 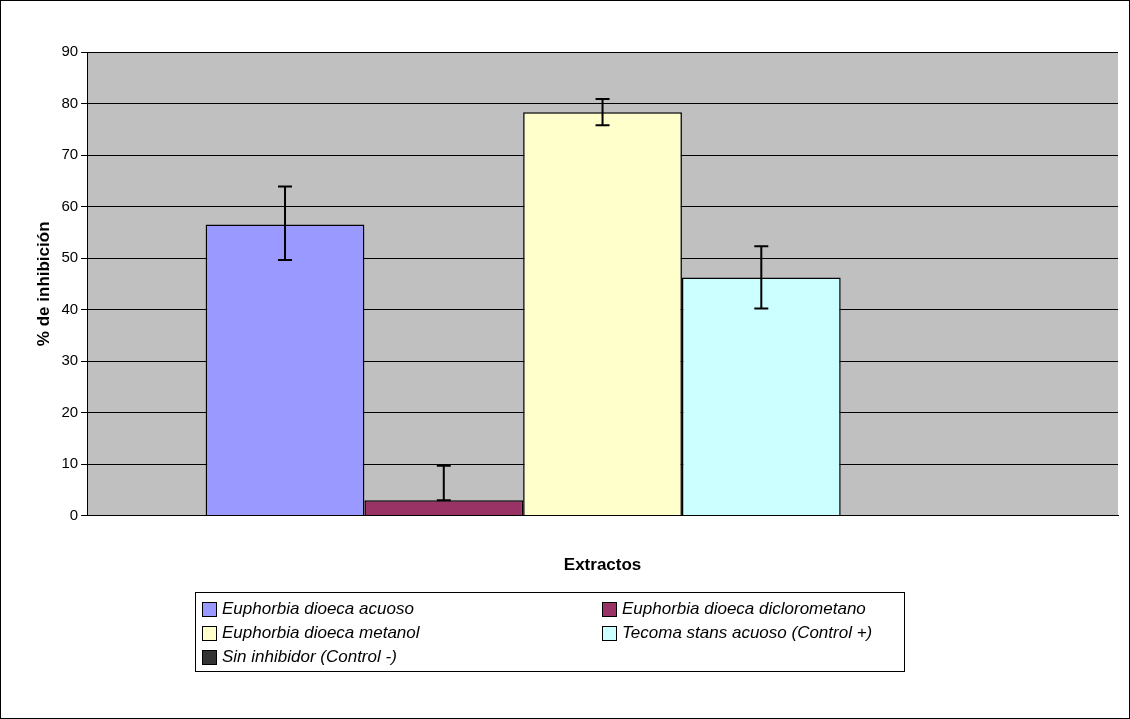 I want to click on x-axis-title: Extractos, so click(x=602, y=565).